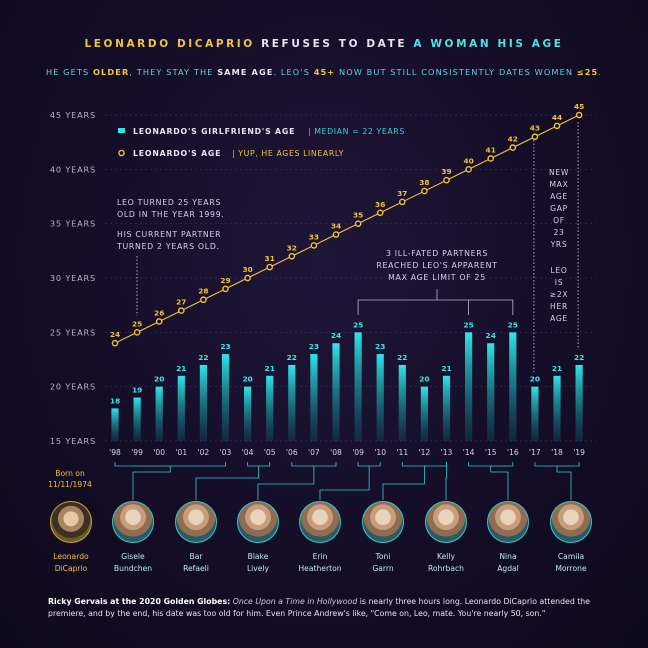 The width and height of the screenshot is (648, 648). I want to click on x-tick-label: '99, so click(137, 452).